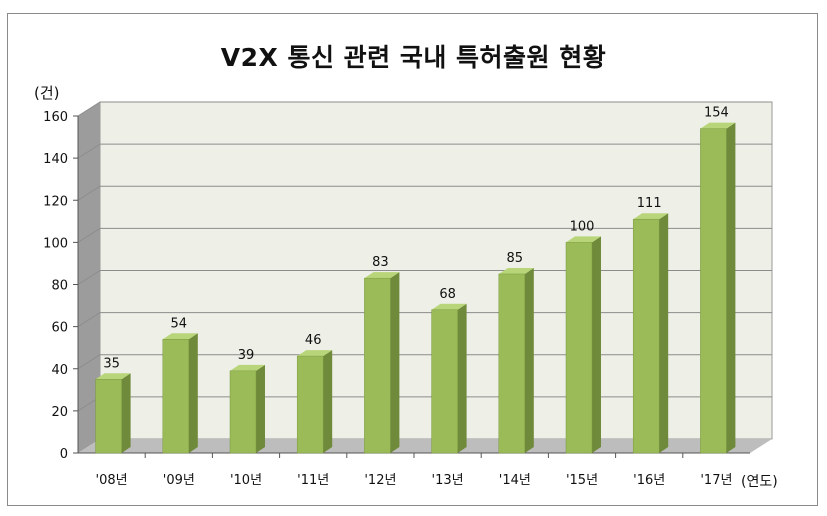 Image resolution: width=827 pixels, height=516 pixels. What do you see at coordinates (515, 480) in the screenshot?
I see `x-tick-label: '14년` at bounding box center [515, 480].